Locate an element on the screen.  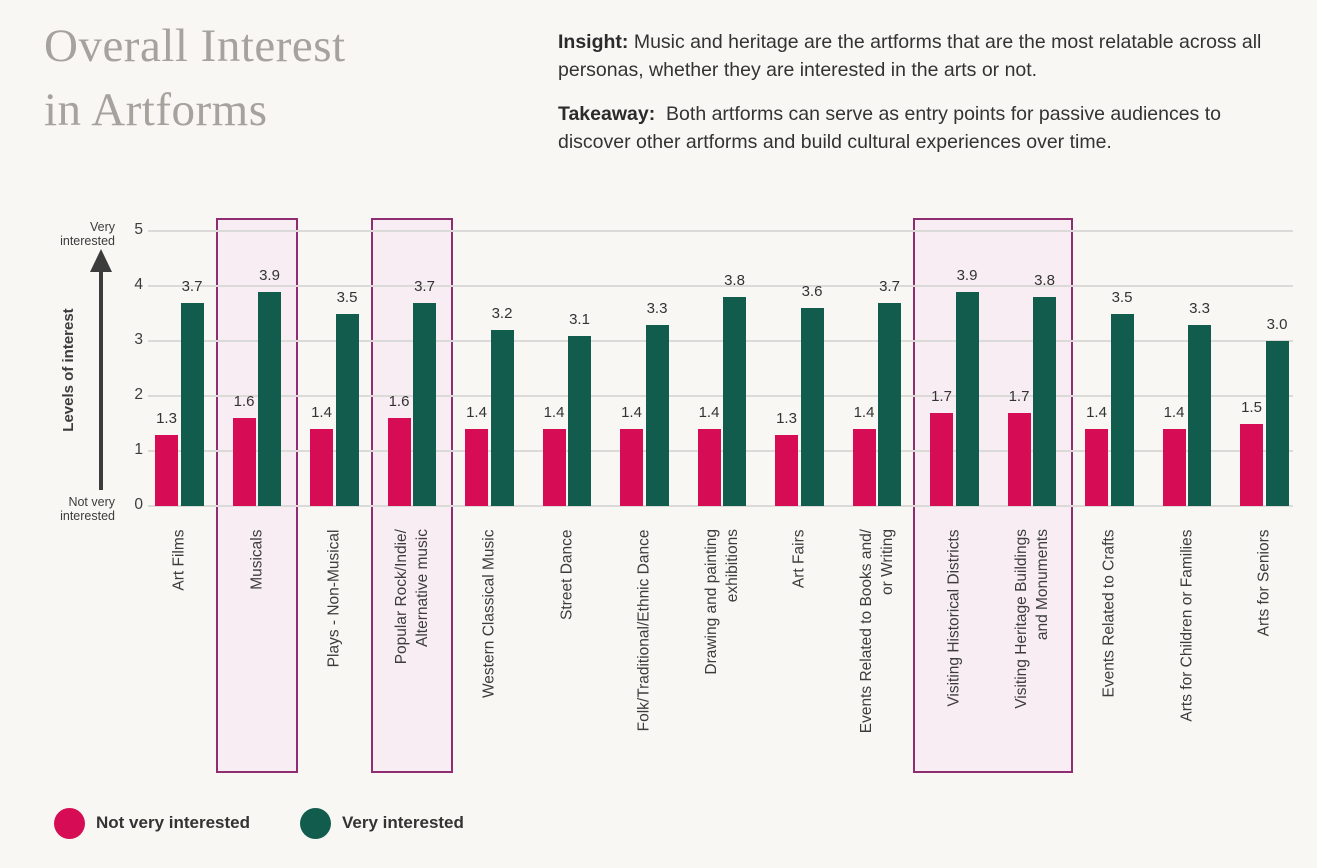
x-axis-category-label: Visiting Historical Districts is located at coordinates (954, 618).